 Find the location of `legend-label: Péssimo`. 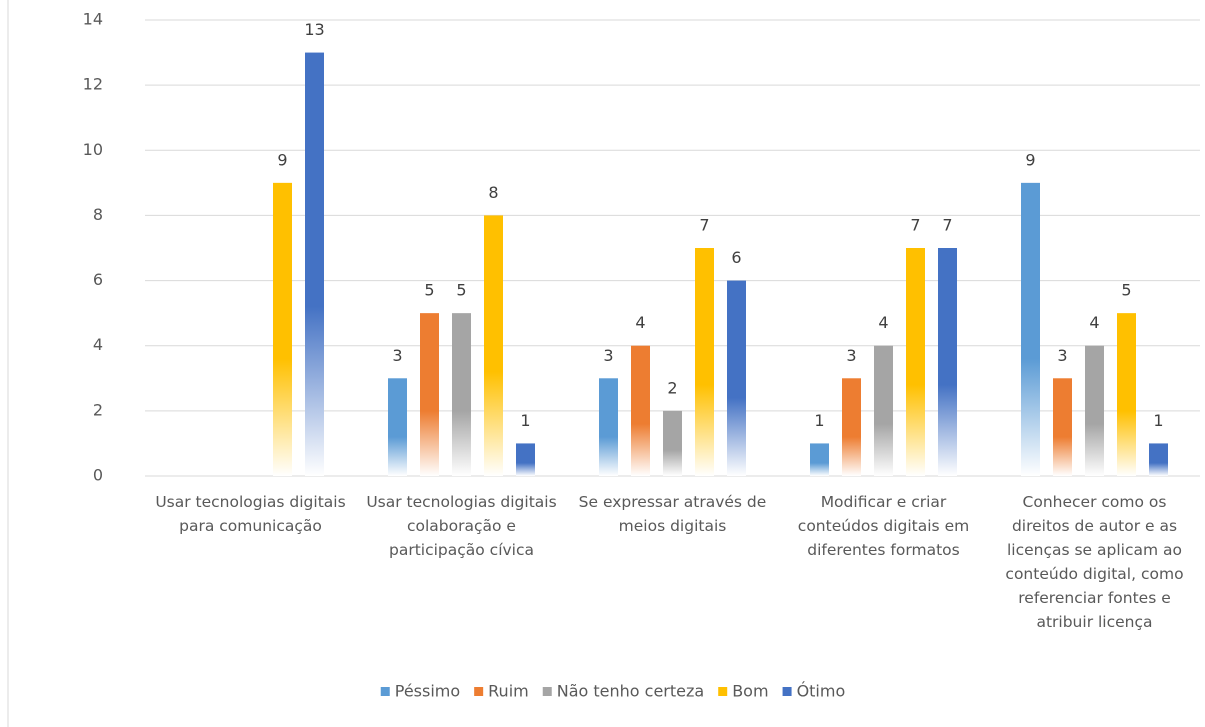

legend-label: Péssimo is located at coordinates (427, 691).